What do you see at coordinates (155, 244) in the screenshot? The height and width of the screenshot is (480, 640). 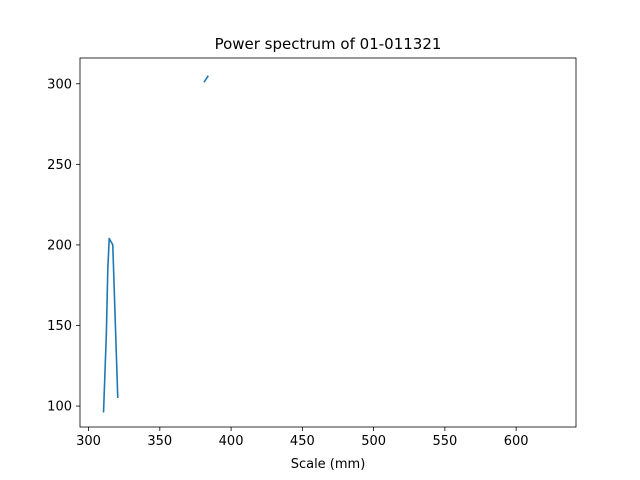 I see `series-layer` at bounding box center [155, 244].